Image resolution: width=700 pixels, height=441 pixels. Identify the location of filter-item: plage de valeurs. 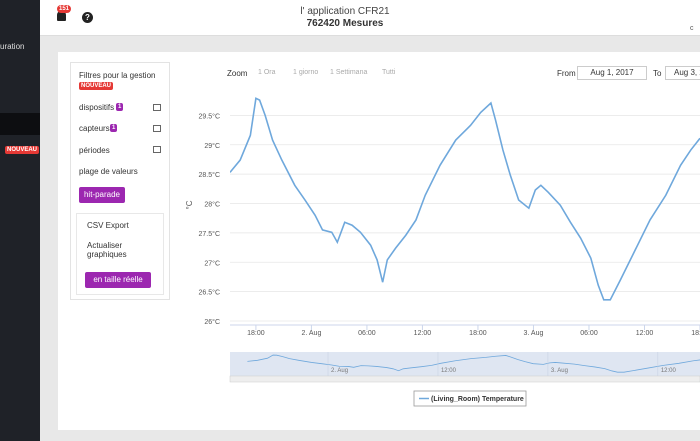
(108, 171).